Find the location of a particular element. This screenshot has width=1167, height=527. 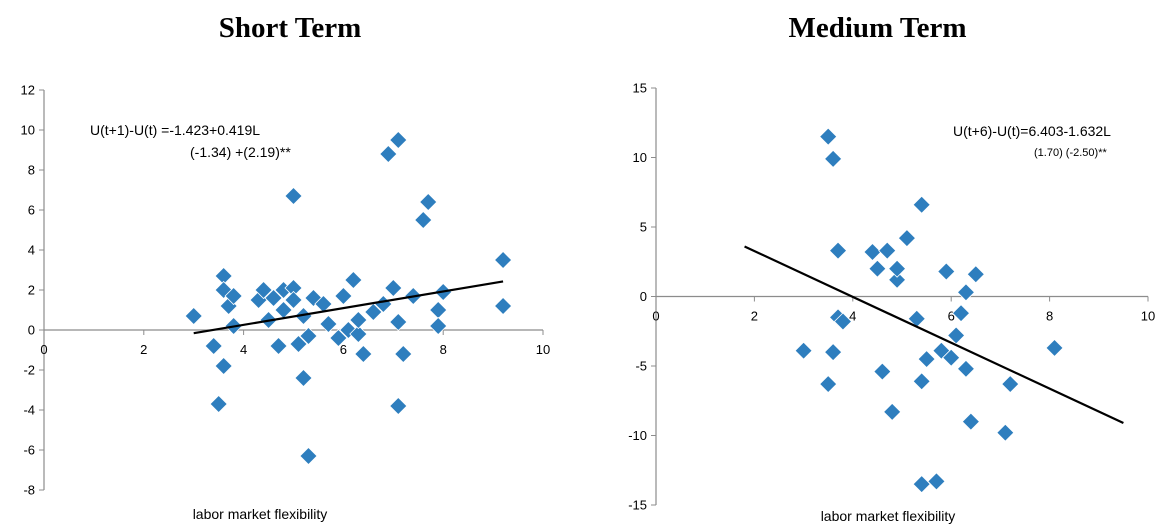

y-tick-label: 5 is located at coordinates (643, 227).